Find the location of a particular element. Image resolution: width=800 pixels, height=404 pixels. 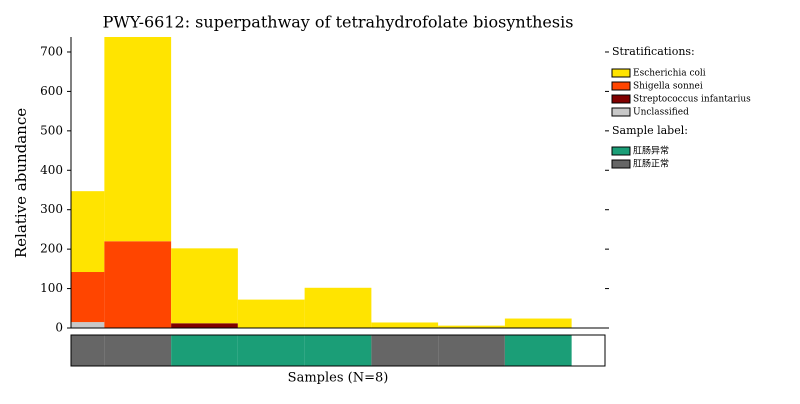

y-tick-label: 500 is located at coordinates (51, 130).